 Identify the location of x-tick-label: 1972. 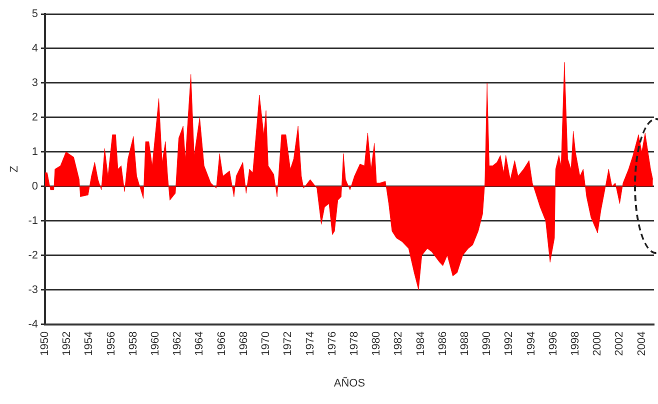
(288, 343).